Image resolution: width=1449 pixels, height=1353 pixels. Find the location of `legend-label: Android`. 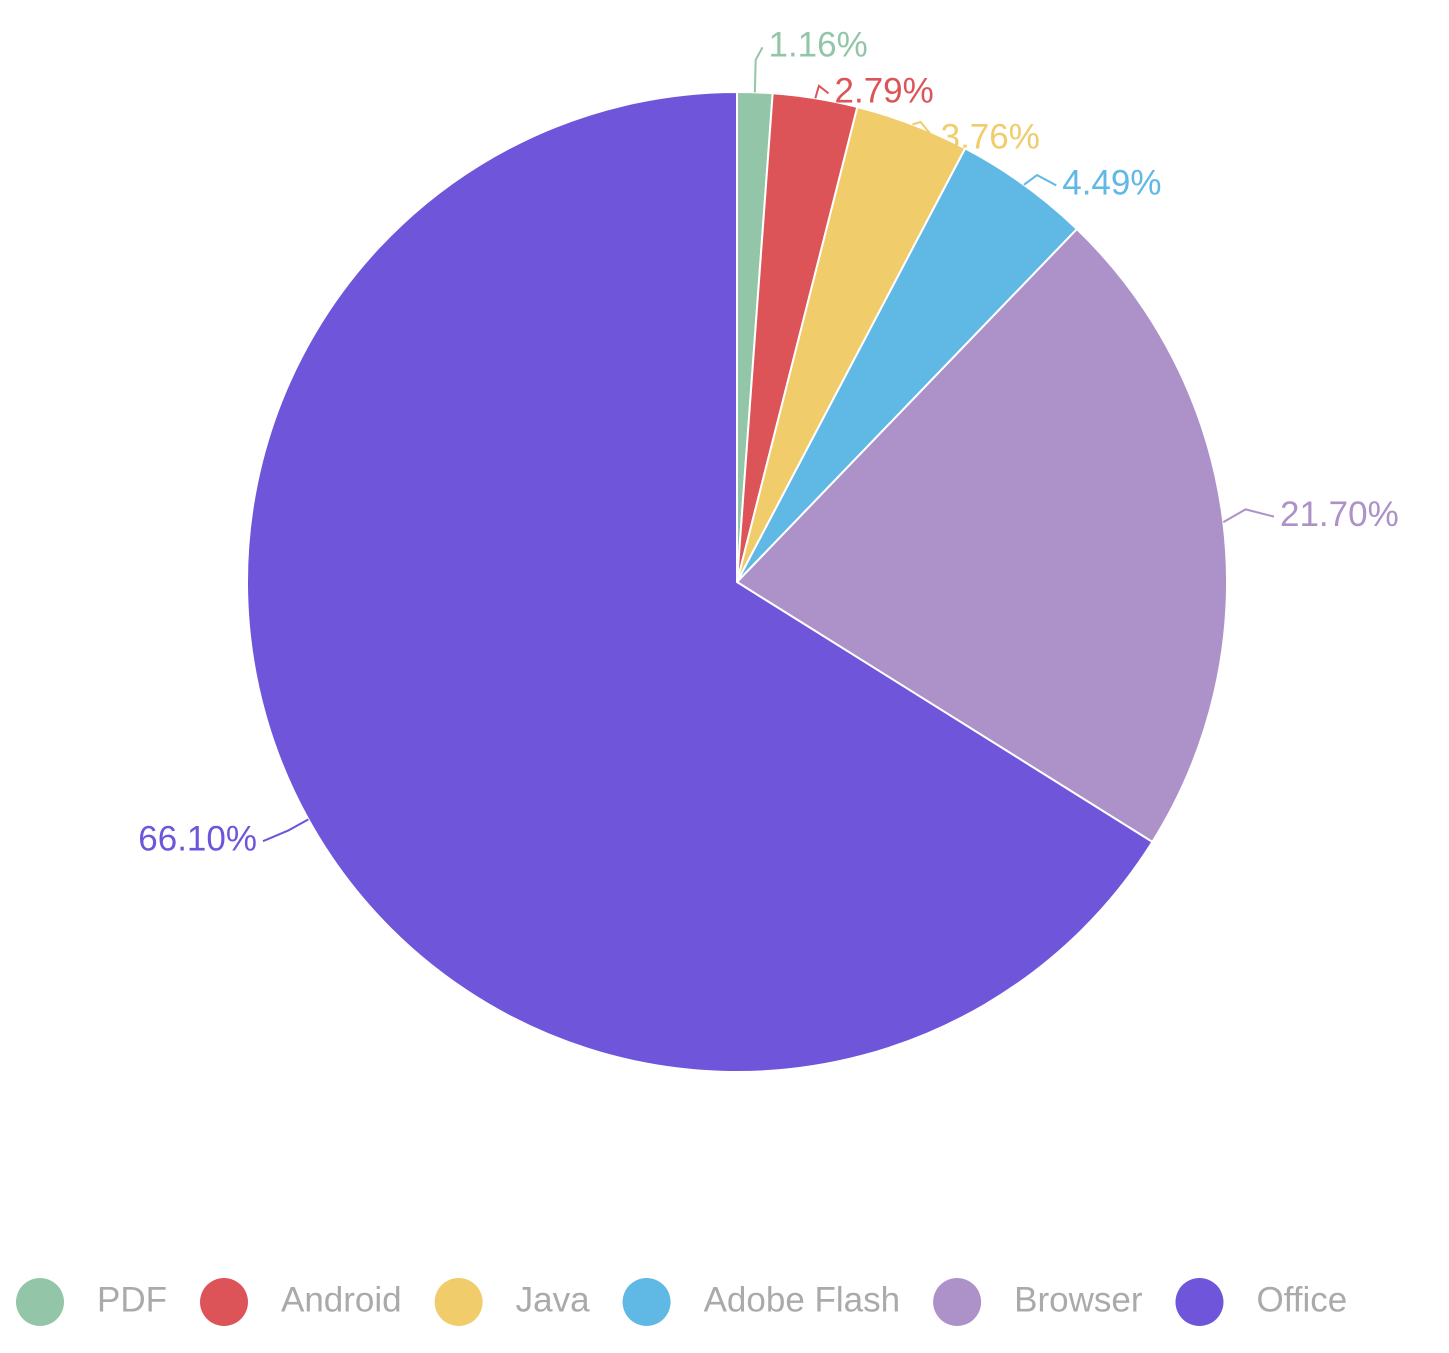

legend-label: Android is located at coordinates (341, 1299).